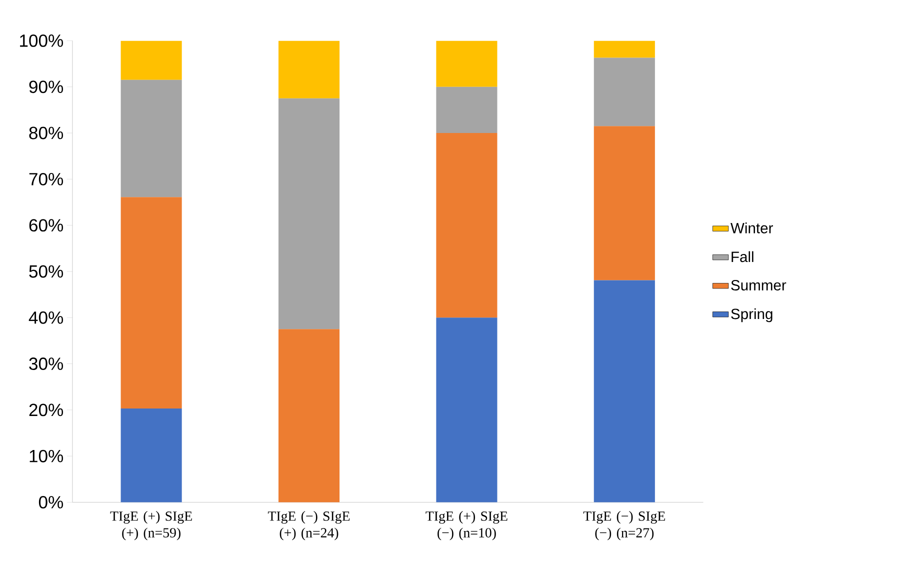 The width and height of the screenshot is (907, 569). I want to click on x-tick-label: TIgE (−) SIgE (+) (n=24), so click(309, 525).